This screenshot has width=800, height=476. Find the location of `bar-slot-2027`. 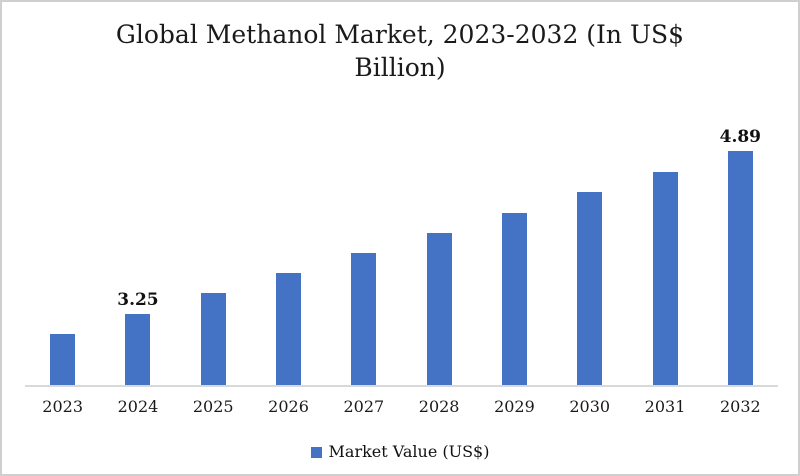

bar-slot-2027 is located at coordinates (363, 242).